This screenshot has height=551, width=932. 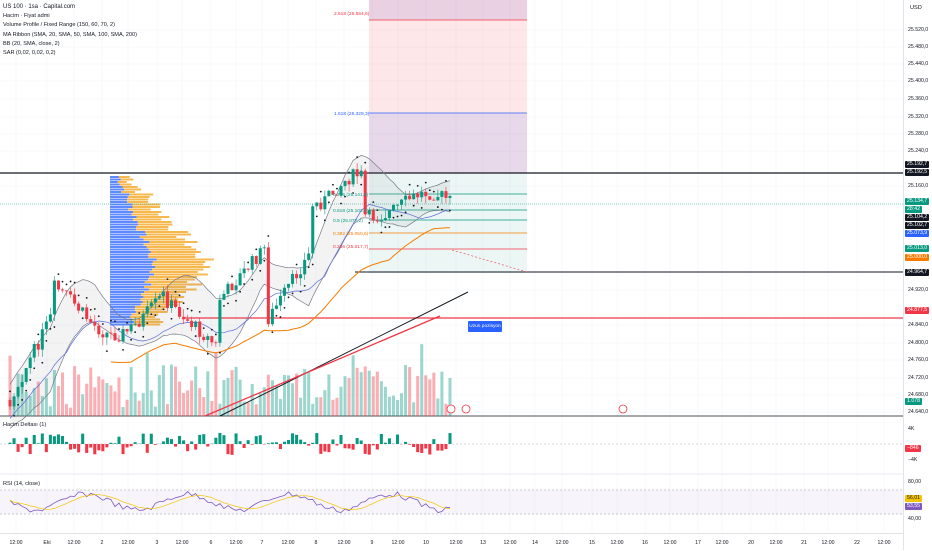 What do you see at coordinates (70, 44) in the screenshot?
I see `indicator-bollinger: BB (20, SMA, close, 2)` at bounding box center [70, 44].